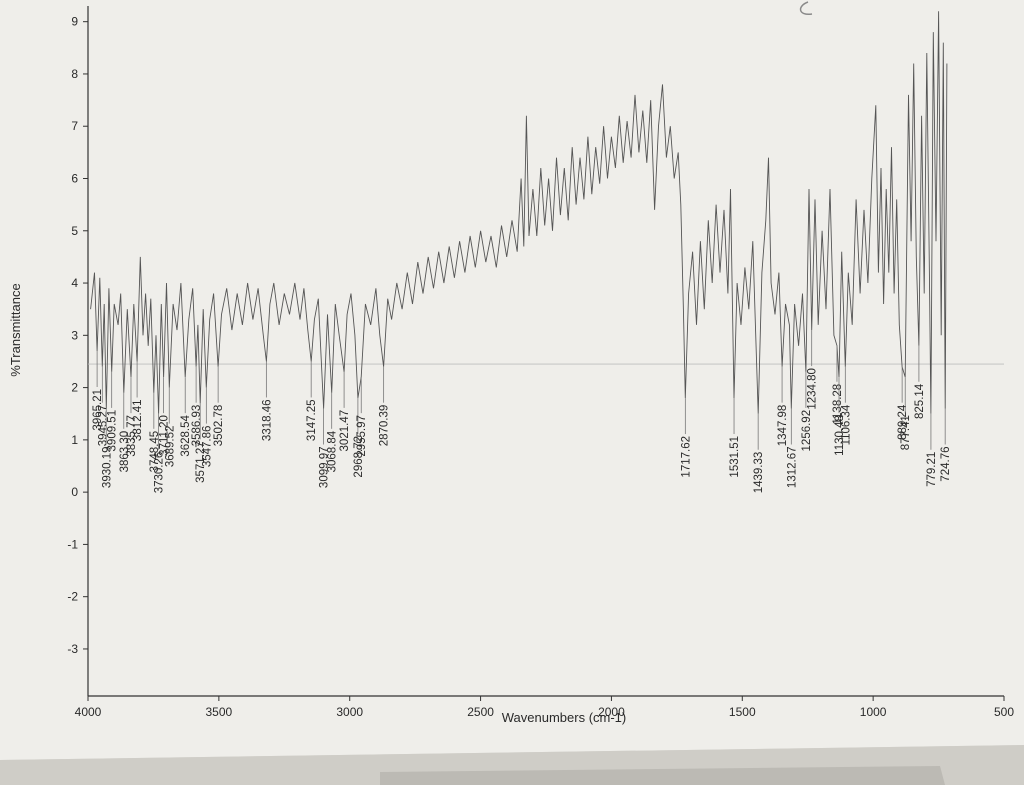 The image size is (1024, 785). Describe the element at coordinates (359, 457) in the screenshot. I see `peak-label: 2968.72` at that location.